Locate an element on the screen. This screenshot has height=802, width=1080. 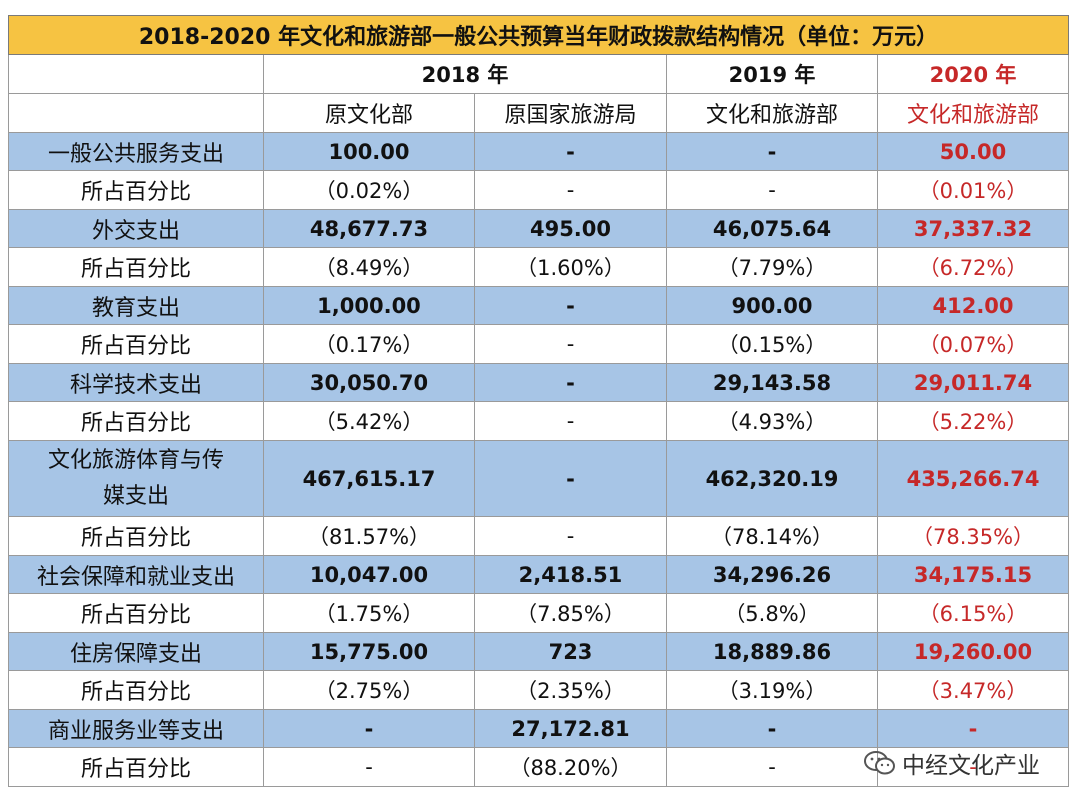
category-label: 科学技术支出 is located at coordinates (136, 382).